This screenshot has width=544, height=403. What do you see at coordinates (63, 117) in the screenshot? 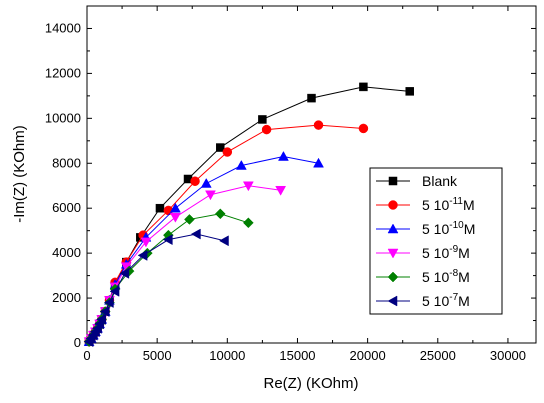
I see `y-tick-label: 10000` at bounding box center [63, 117].